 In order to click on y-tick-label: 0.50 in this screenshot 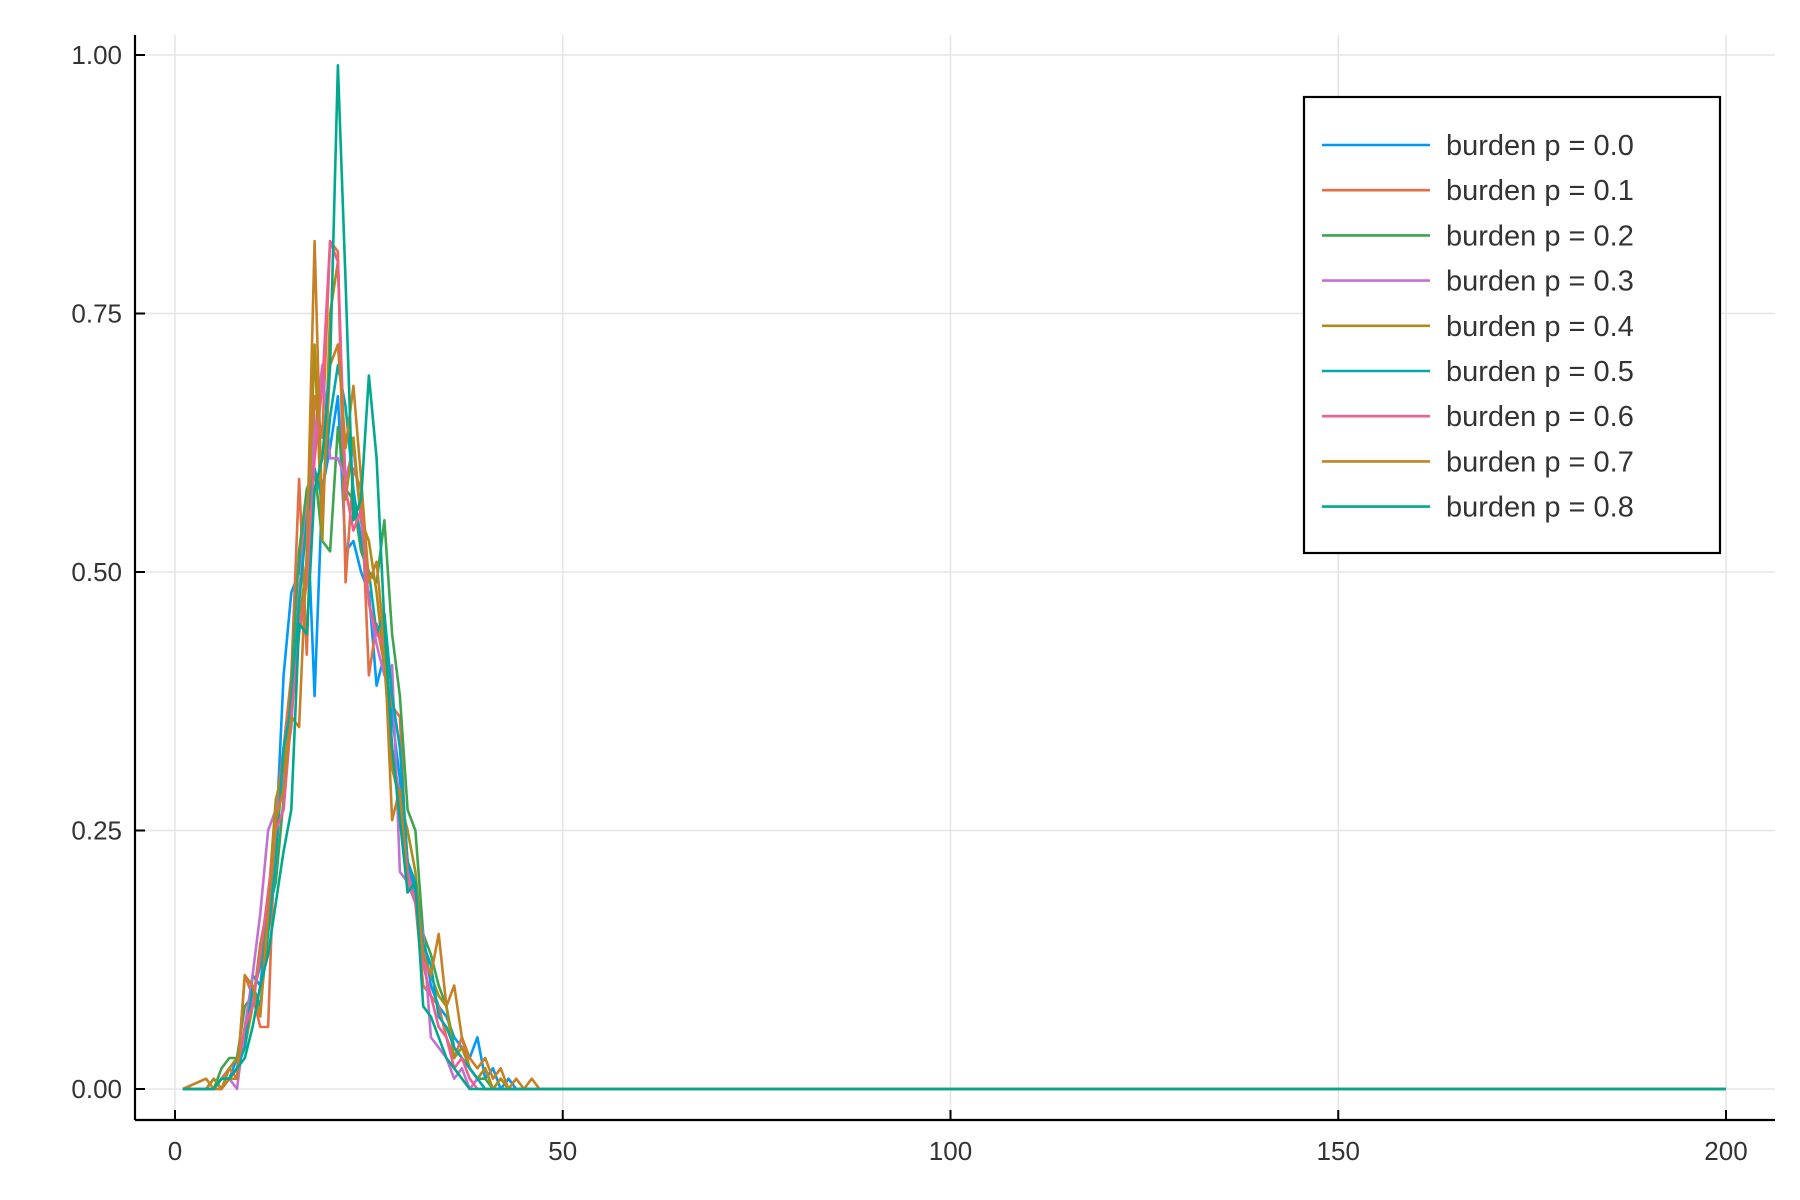, I will do `click(96, 572)`.